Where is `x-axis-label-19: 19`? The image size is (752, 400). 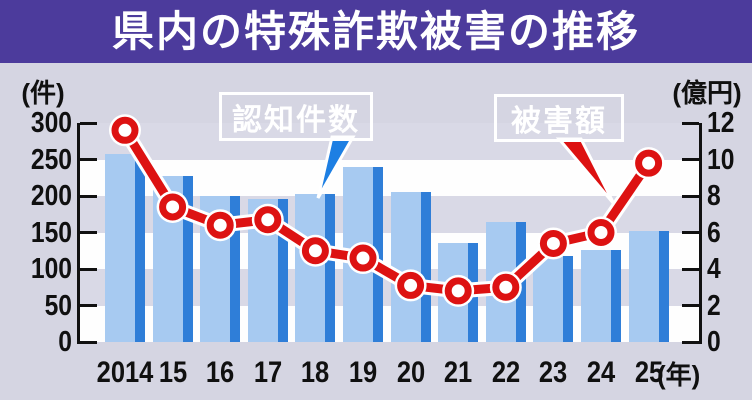
x-axis-label-19: 19 is located at coordinates (363, 372).